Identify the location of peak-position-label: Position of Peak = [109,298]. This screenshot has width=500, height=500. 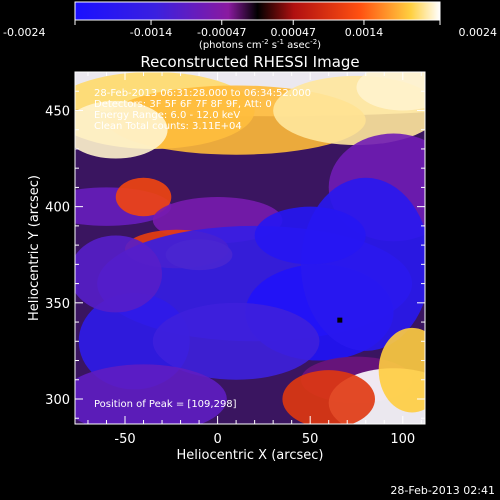
(165, 404).